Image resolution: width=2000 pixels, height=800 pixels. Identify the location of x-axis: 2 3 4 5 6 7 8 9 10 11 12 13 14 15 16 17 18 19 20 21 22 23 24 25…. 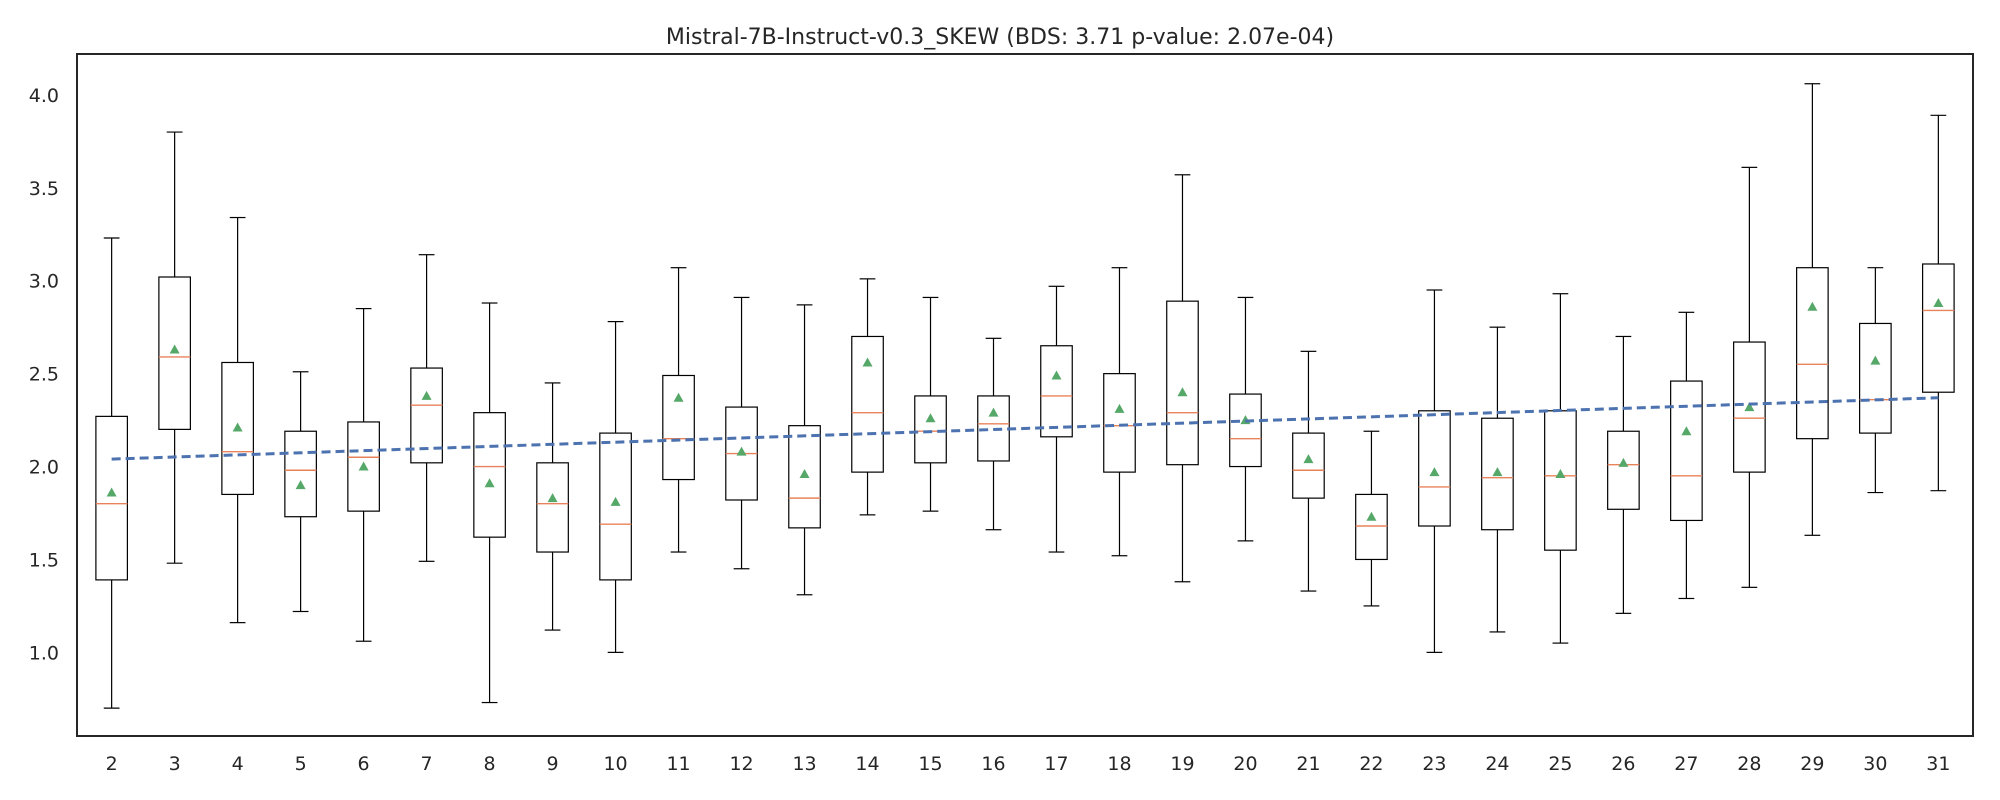
(1028, 764).